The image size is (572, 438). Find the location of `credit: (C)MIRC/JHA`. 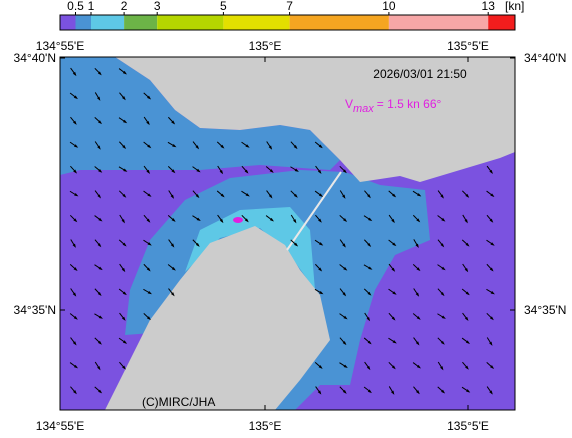

credit: (C)MIRC/JHA is located at coordinates (178, 402).